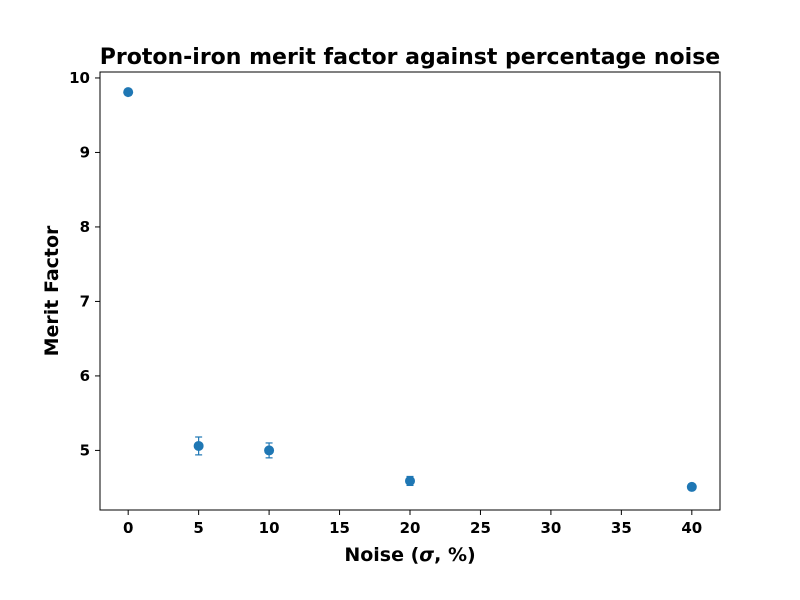 Image resolution: width=800 pixels, height=600 pixels. What do you see at coordinates (621, 528) in the screenshot?
I see `x-tick-label: 35` at bounding box center [621, 528].